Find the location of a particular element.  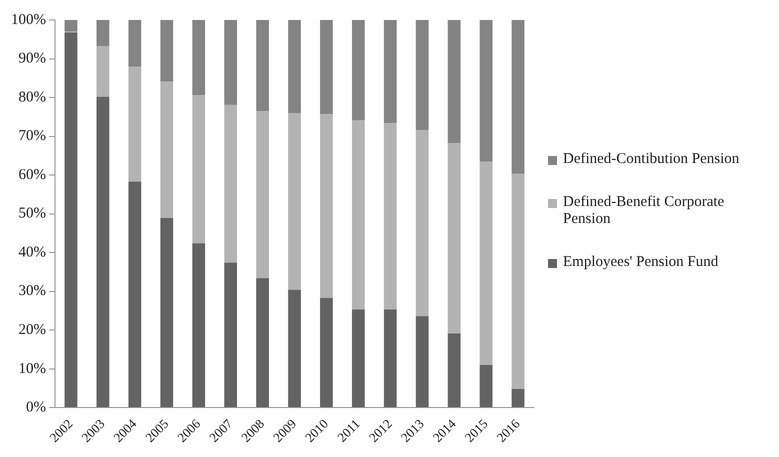

legend-label: Employees' Pension Fund is located at coordinates (640, 262).